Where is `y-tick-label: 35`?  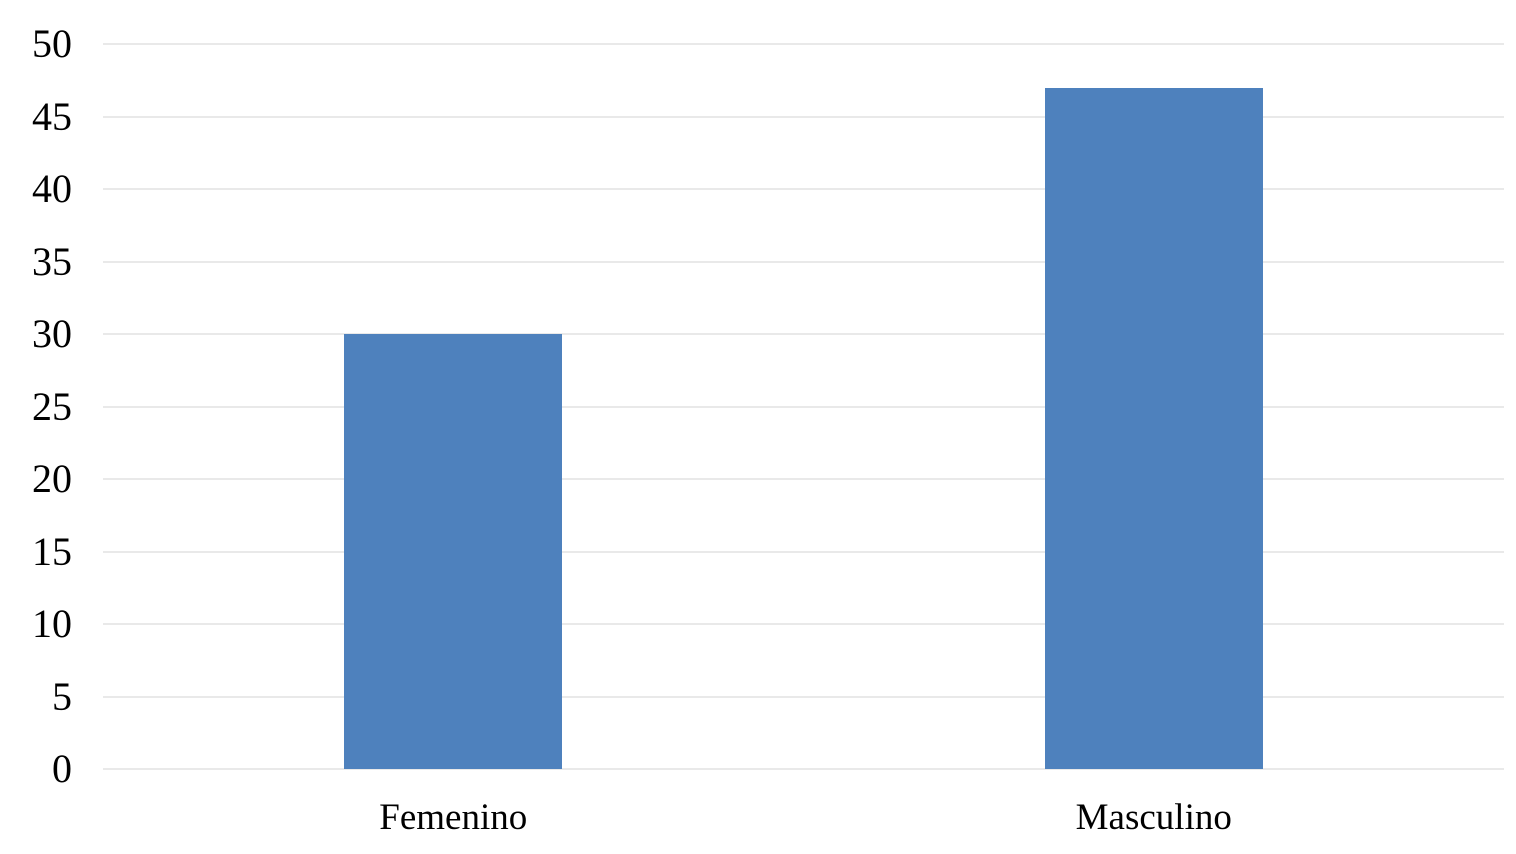
y-tick-label: 35 is located at coordinates (52, 261).